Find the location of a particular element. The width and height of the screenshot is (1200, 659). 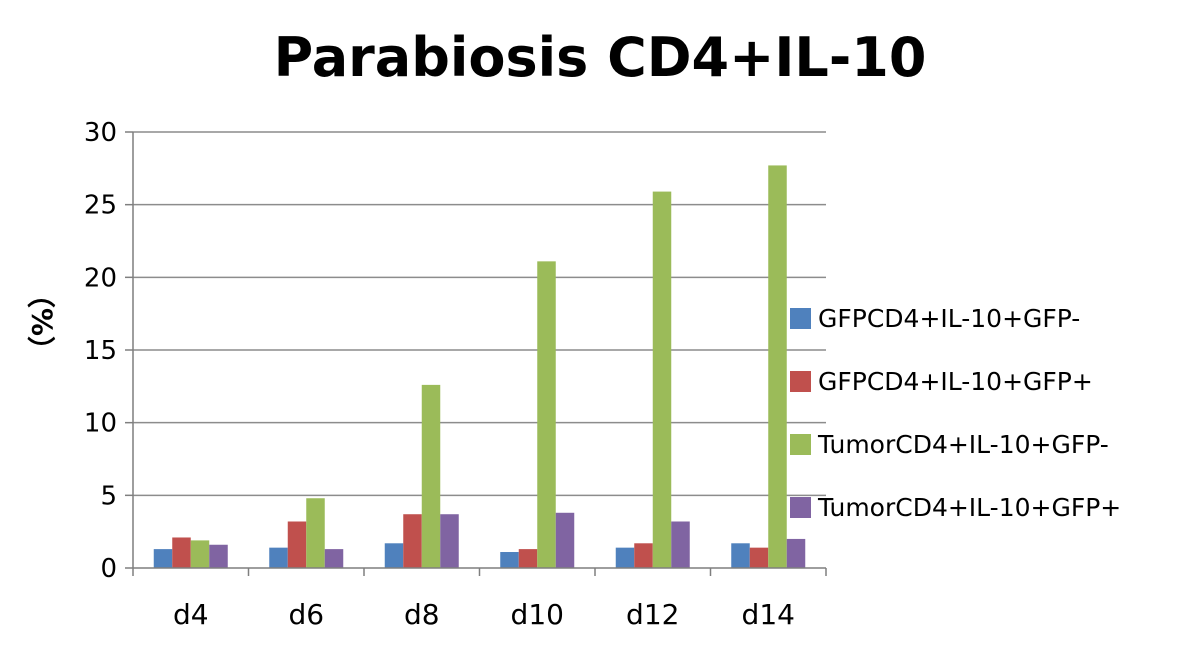

y-tick-label: 10 is located at coordinates (100, 424).